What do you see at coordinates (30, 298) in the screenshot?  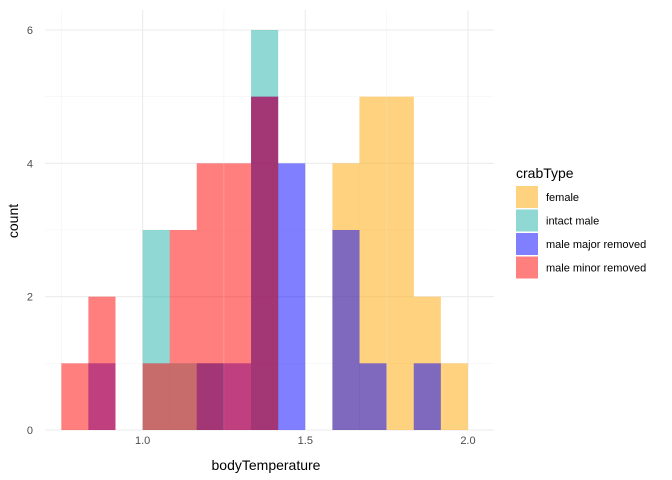 I see `y-tick-label: 2` at bounding box center [30, 298].